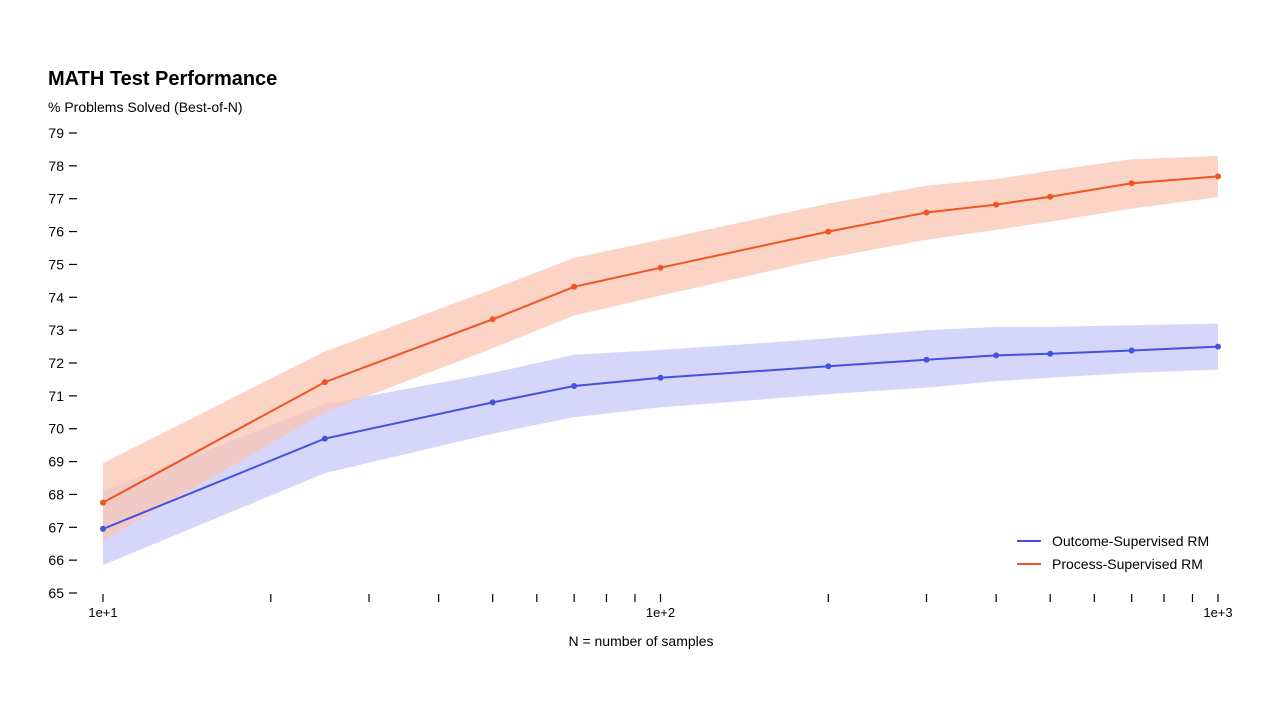  I want to click on y-tick-label: 68, so click(56, 494).